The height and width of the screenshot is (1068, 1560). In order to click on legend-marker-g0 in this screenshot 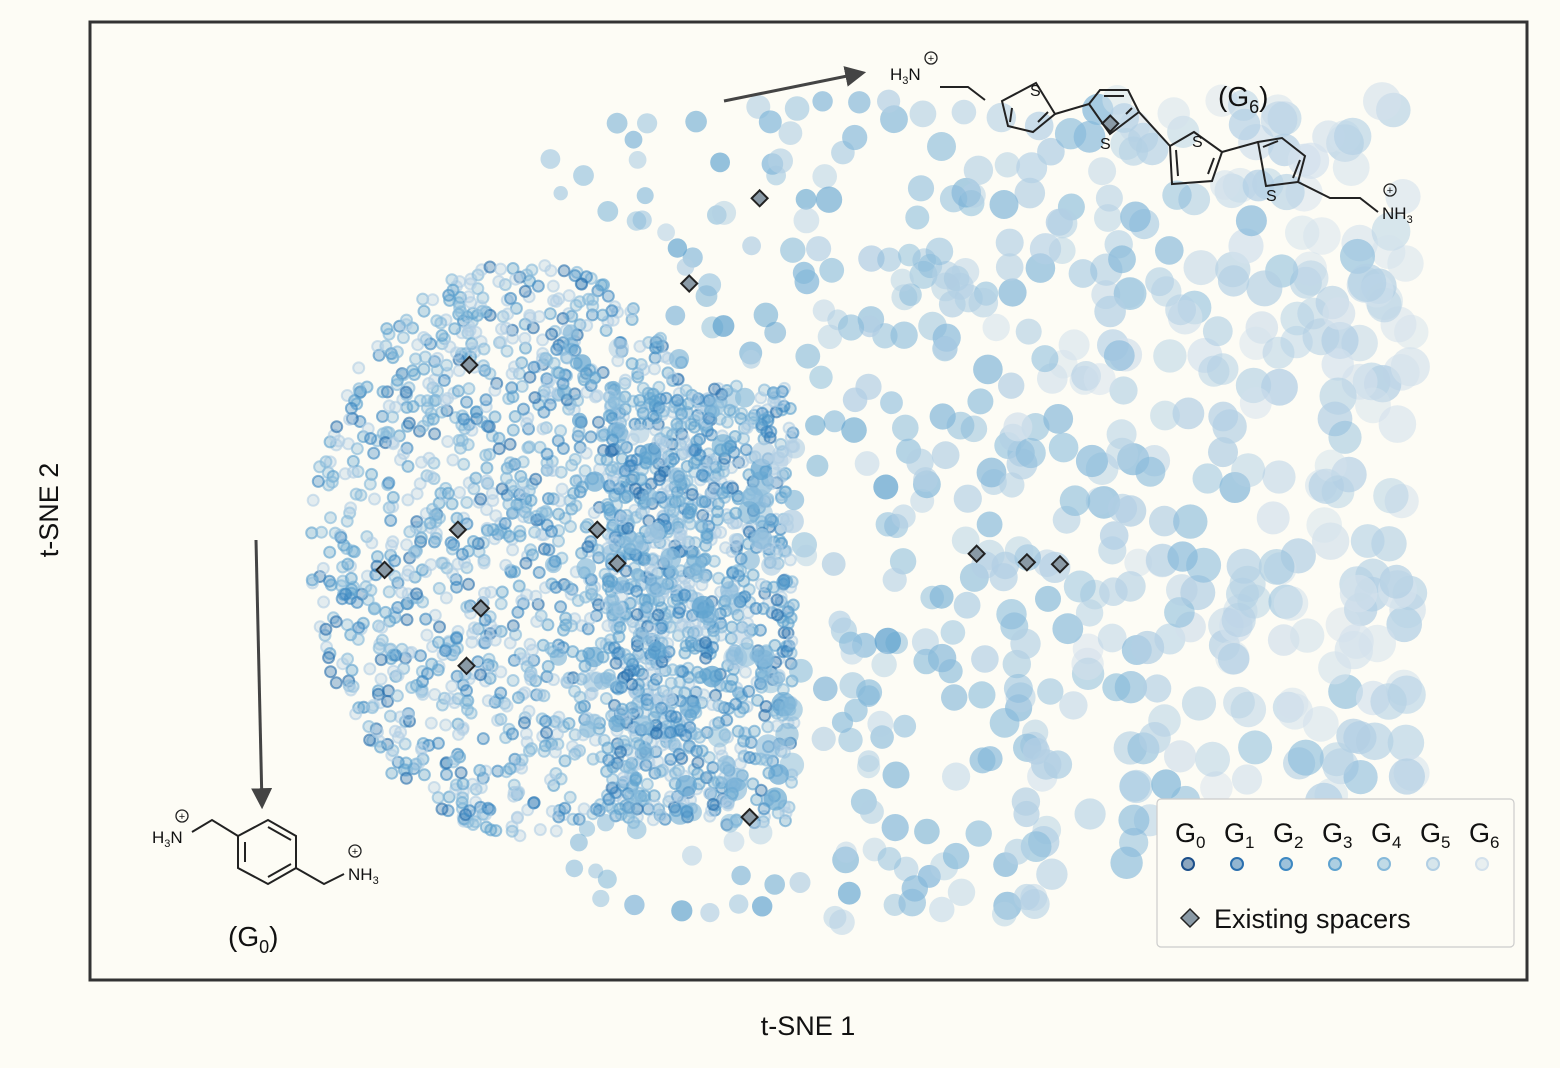, I will do `click(1188, 864)`.